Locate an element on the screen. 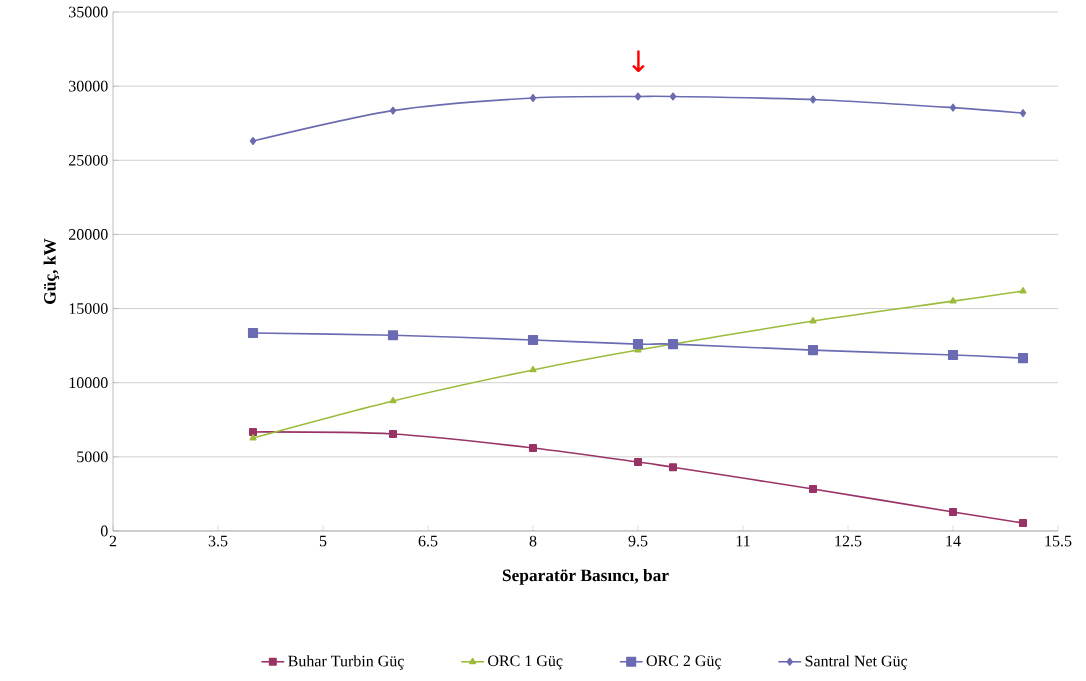  y-tick-label: 25000 is located at coordinates (88, 160).